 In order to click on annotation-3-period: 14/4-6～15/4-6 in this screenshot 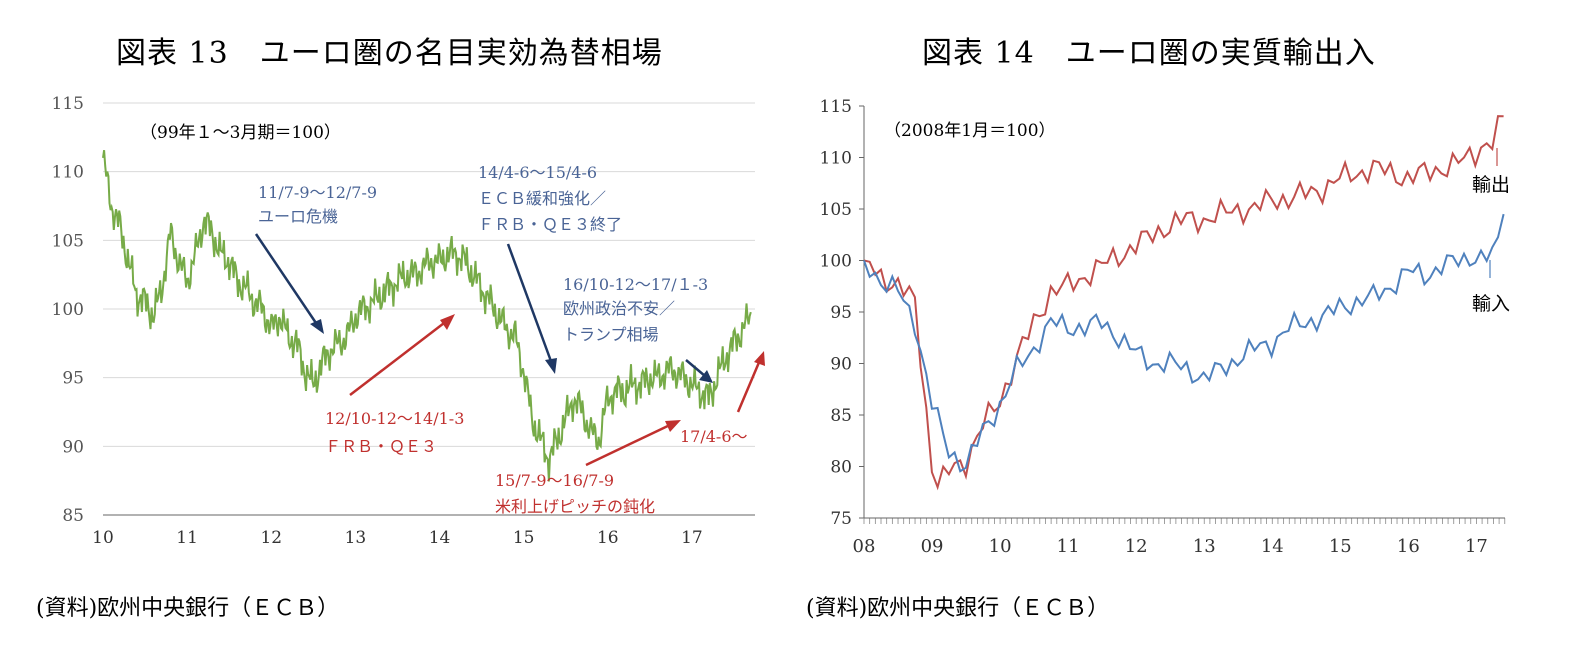, I will do `click(537, 172)`.